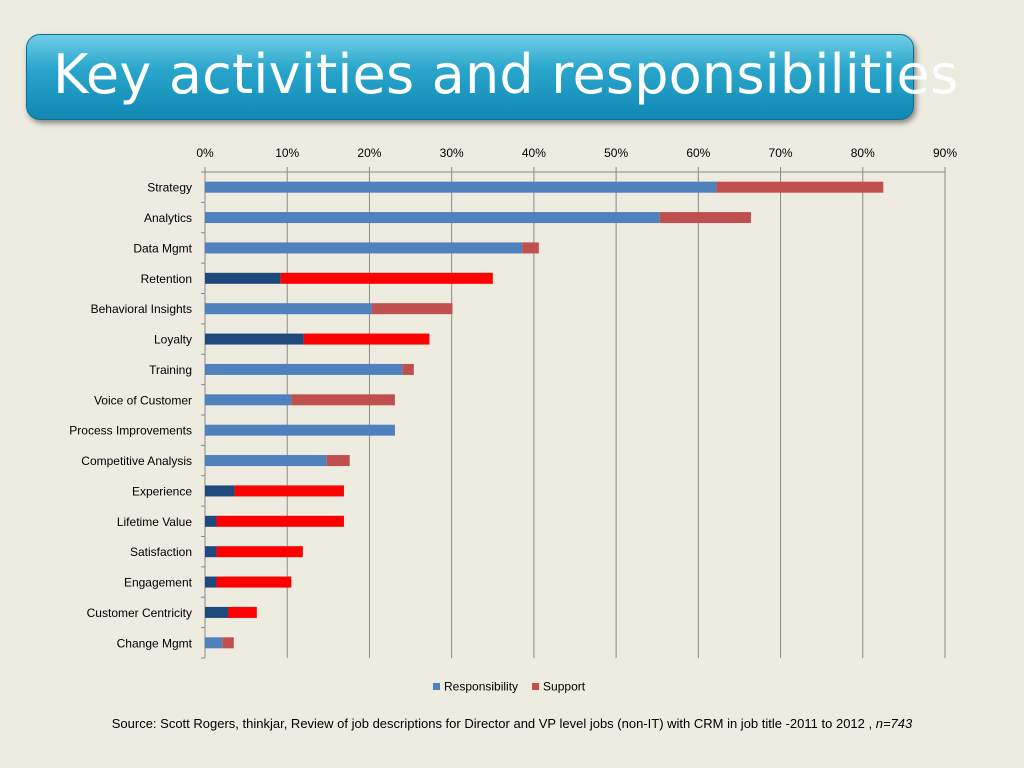  I want to click on category-label: Satisfaction, so click(161, 552).